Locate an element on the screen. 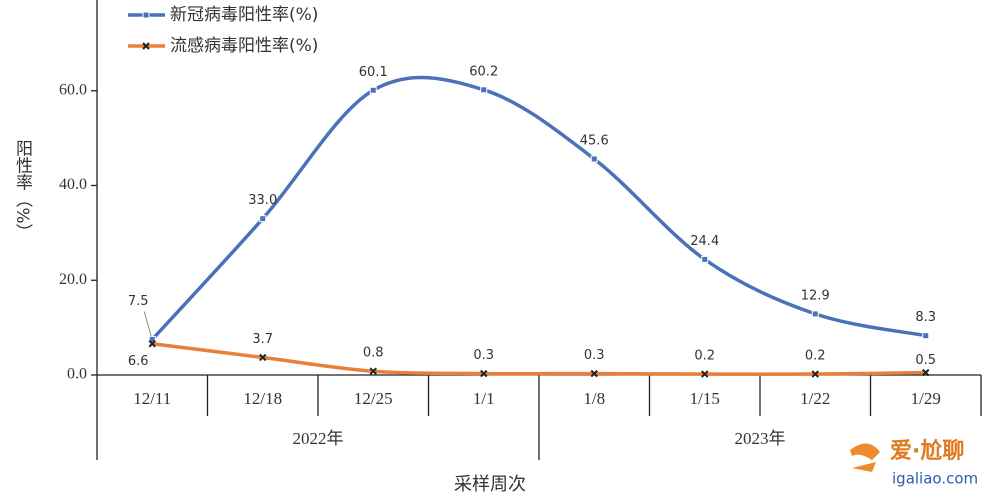 The width and height of the screenshot is (1000, 504). callout-line is located at coordinates (147, 324).